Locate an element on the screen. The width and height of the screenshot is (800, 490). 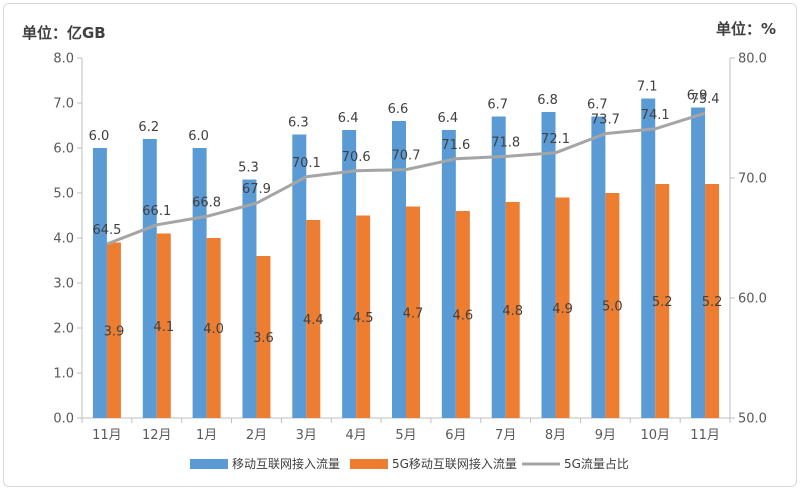
data-label-total-traffic: 6.8 is located at coordinates (547, 100).